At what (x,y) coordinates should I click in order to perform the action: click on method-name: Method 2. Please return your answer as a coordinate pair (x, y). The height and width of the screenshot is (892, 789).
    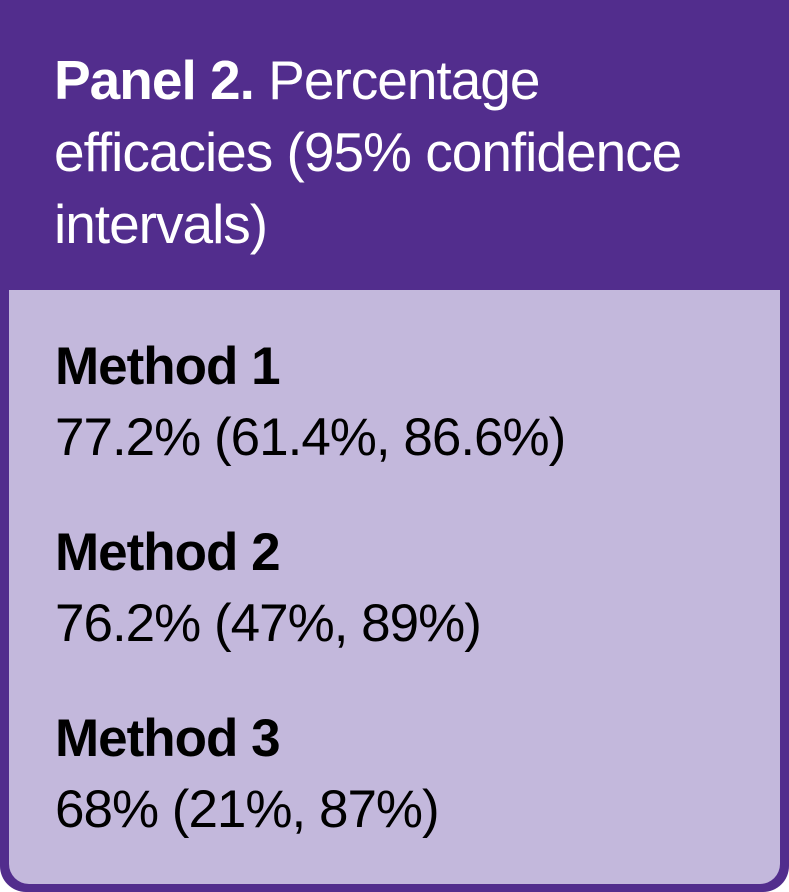
    Looking at the image, I should click on (168, 552).